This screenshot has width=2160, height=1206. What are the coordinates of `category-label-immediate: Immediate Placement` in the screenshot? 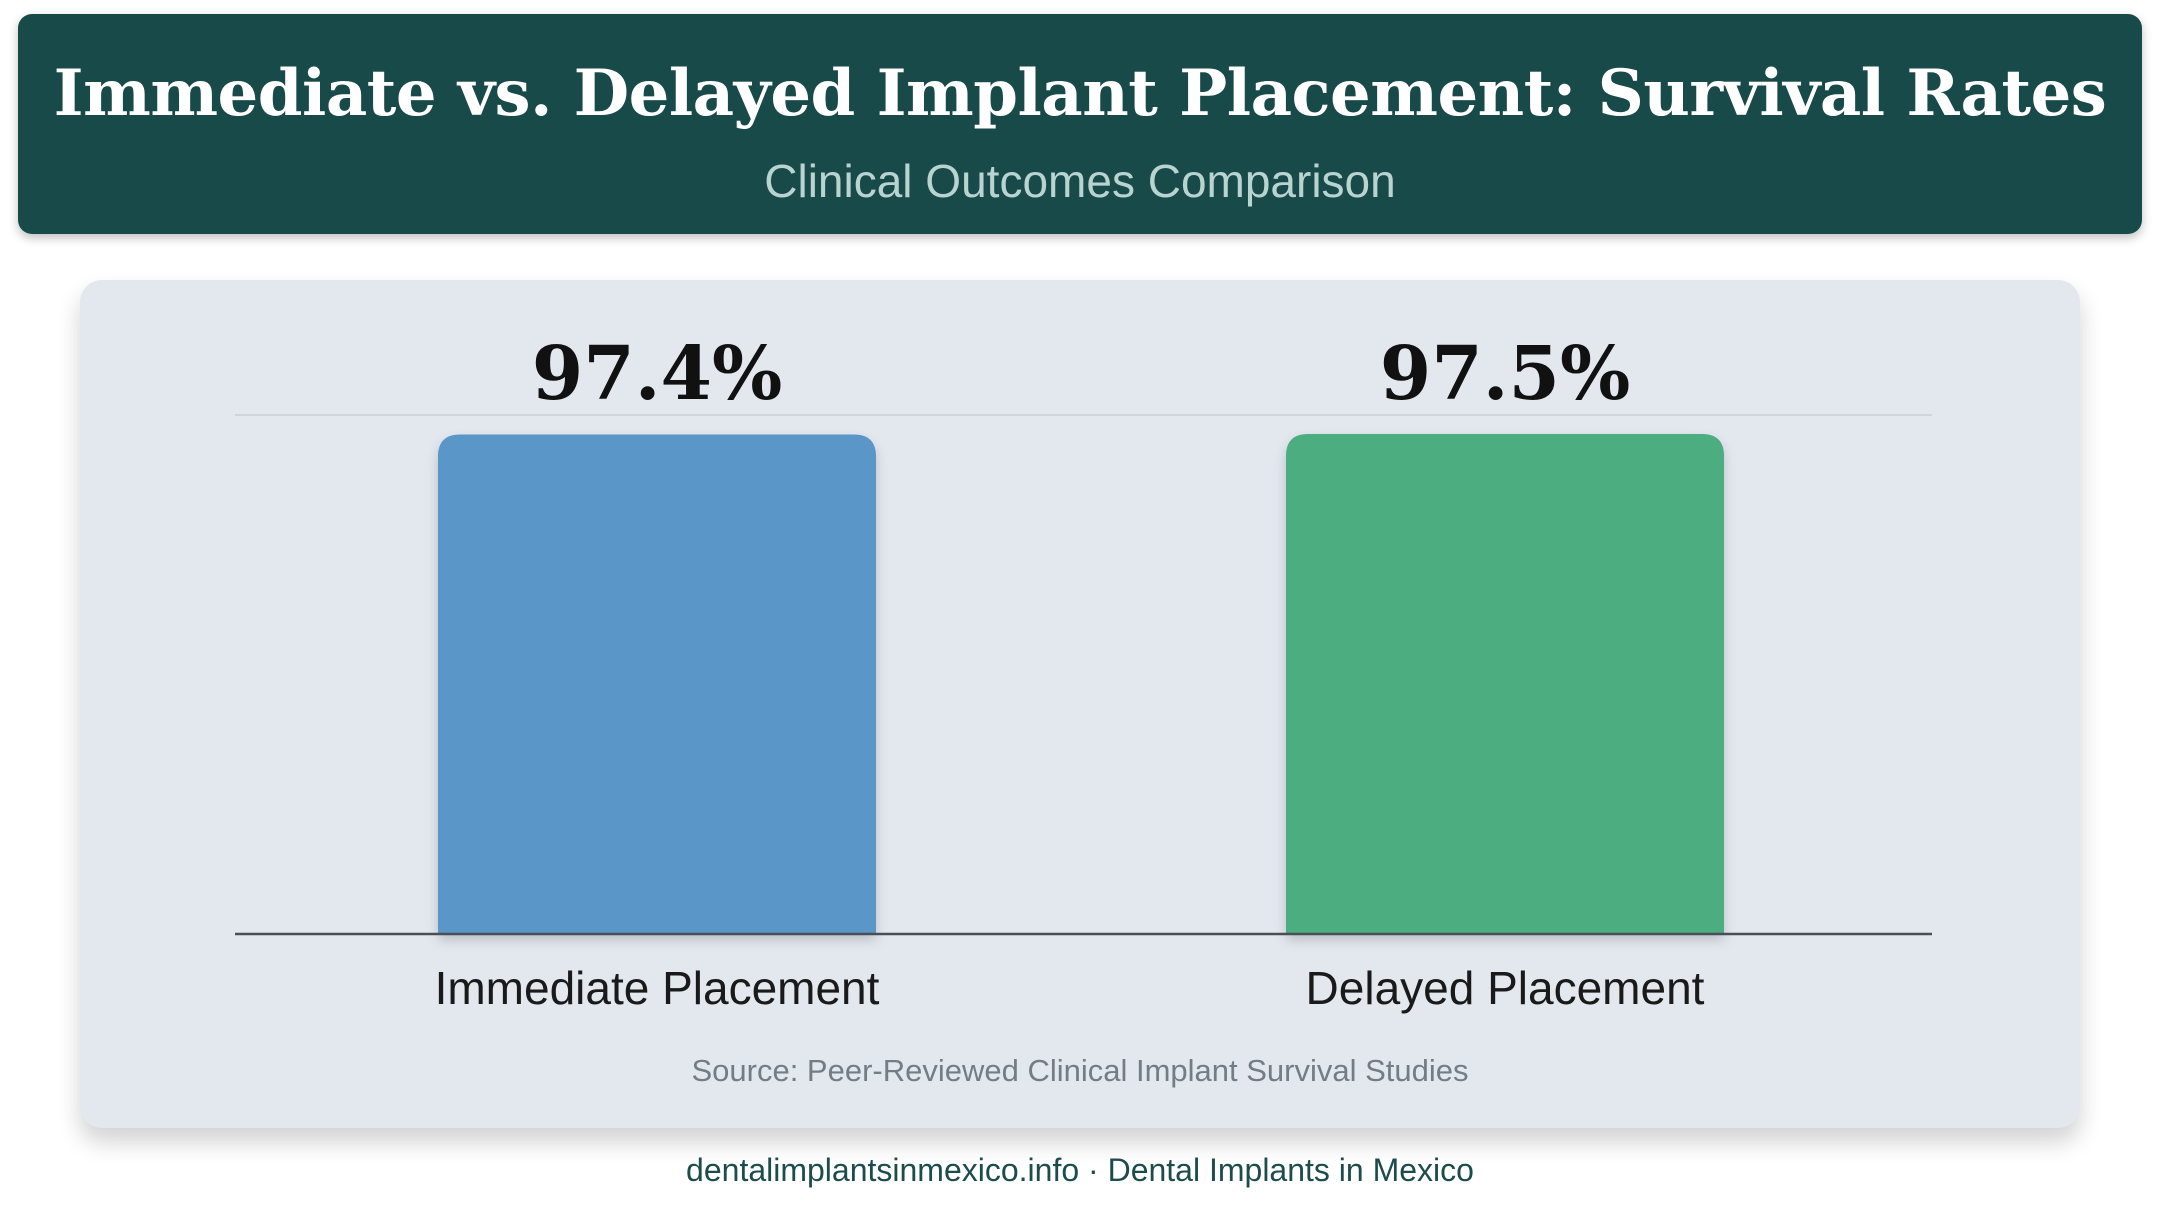 It's located at (657, 988).